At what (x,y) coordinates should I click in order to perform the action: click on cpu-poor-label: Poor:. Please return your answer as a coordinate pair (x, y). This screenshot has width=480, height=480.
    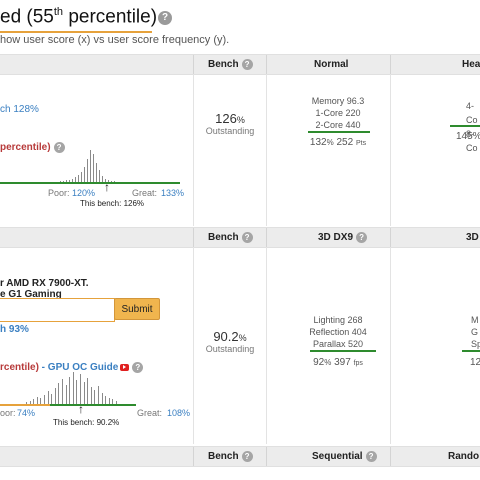
    Looking at the image, I should click on (59, 193).